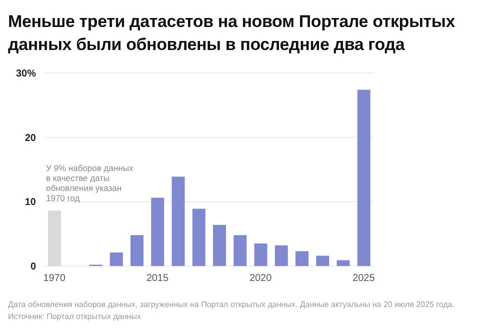 The image size is (487, 329). What do you see at coordinates (157, 278) in the screenshot?
I see `x-tick-label: 2015` at bounding box center [157, 278].